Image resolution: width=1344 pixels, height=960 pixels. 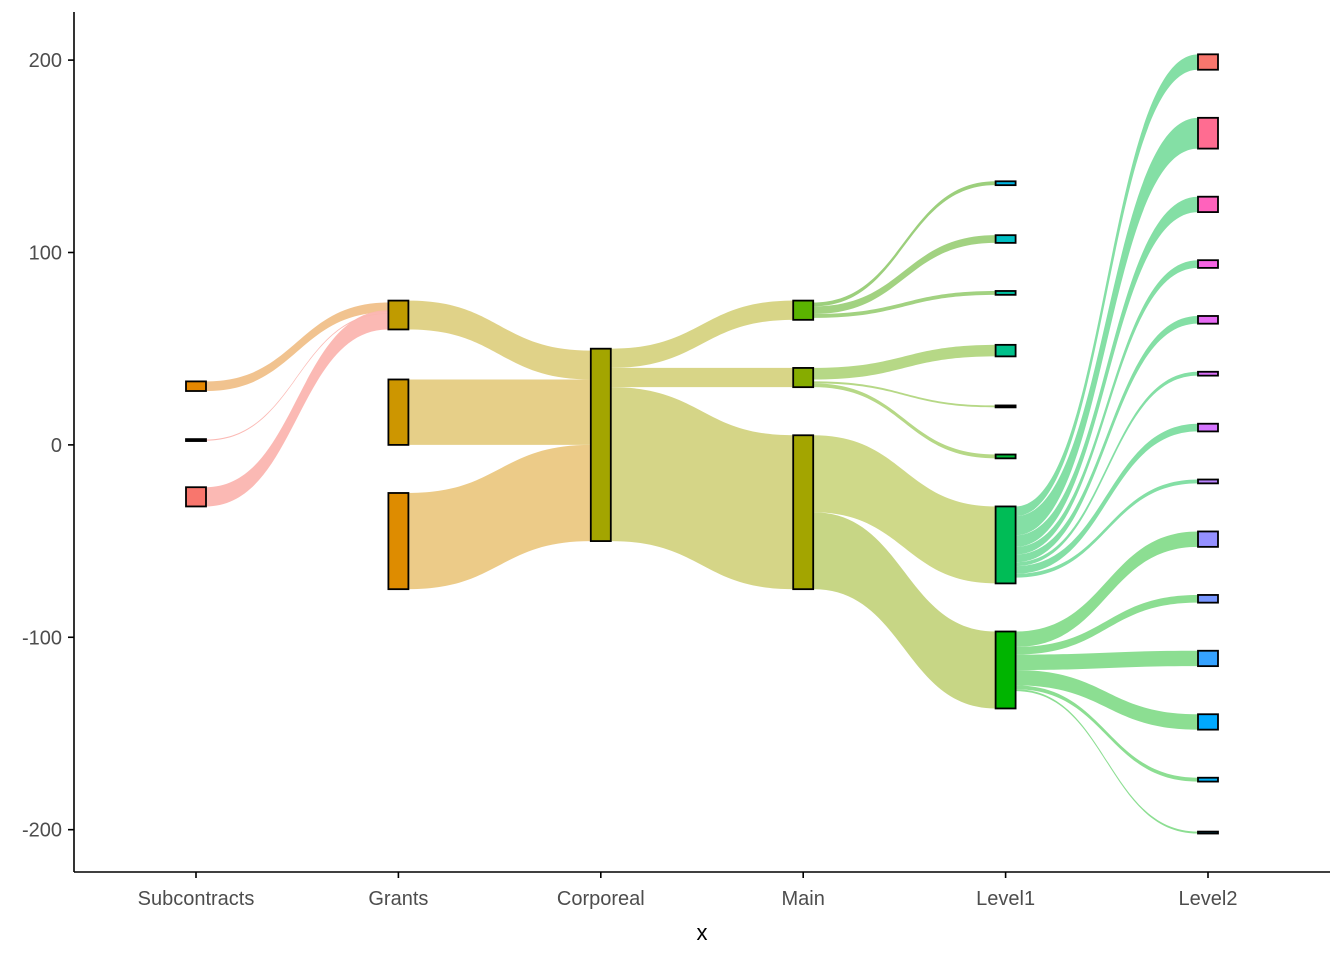 I want to click on node-m3, so click(x=803, y=512).